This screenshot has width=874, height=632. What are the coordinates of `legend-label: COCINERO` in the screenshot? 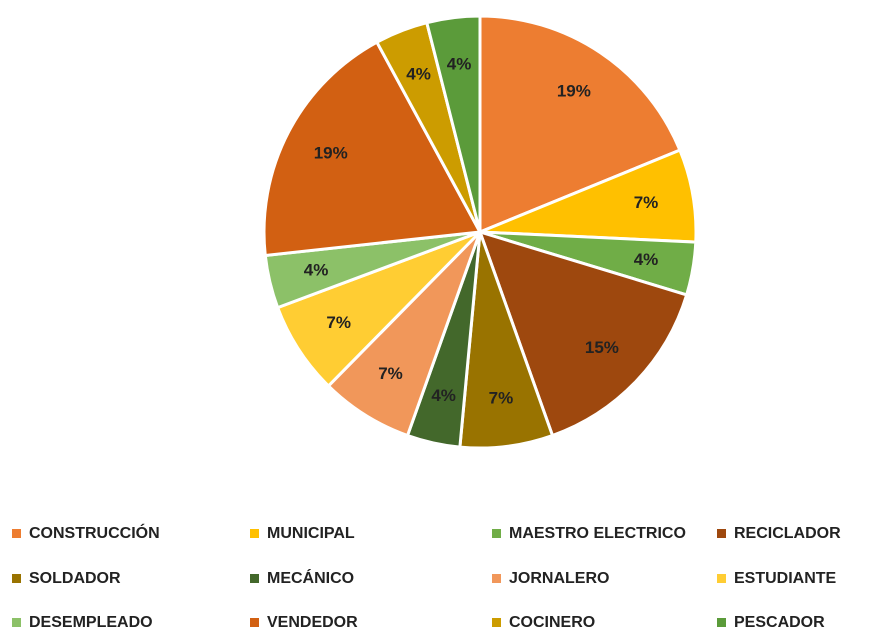 It's located at (552, 622).